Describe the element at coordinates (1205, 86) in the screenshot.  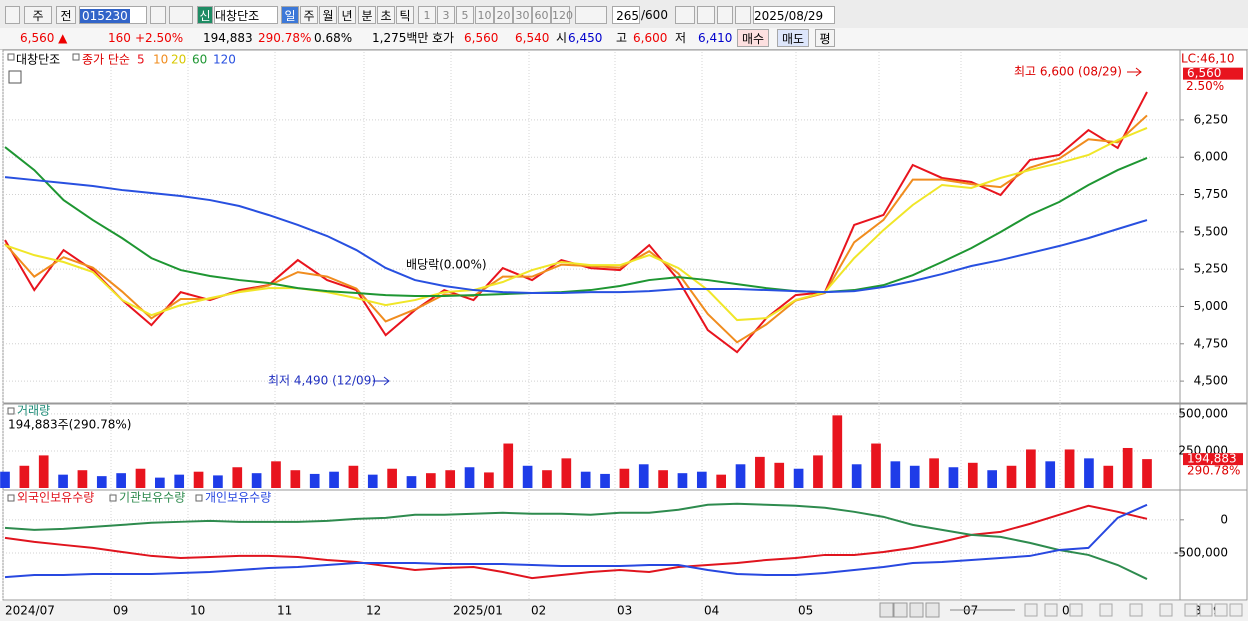
I see `change-label: 2.50%` at that location.